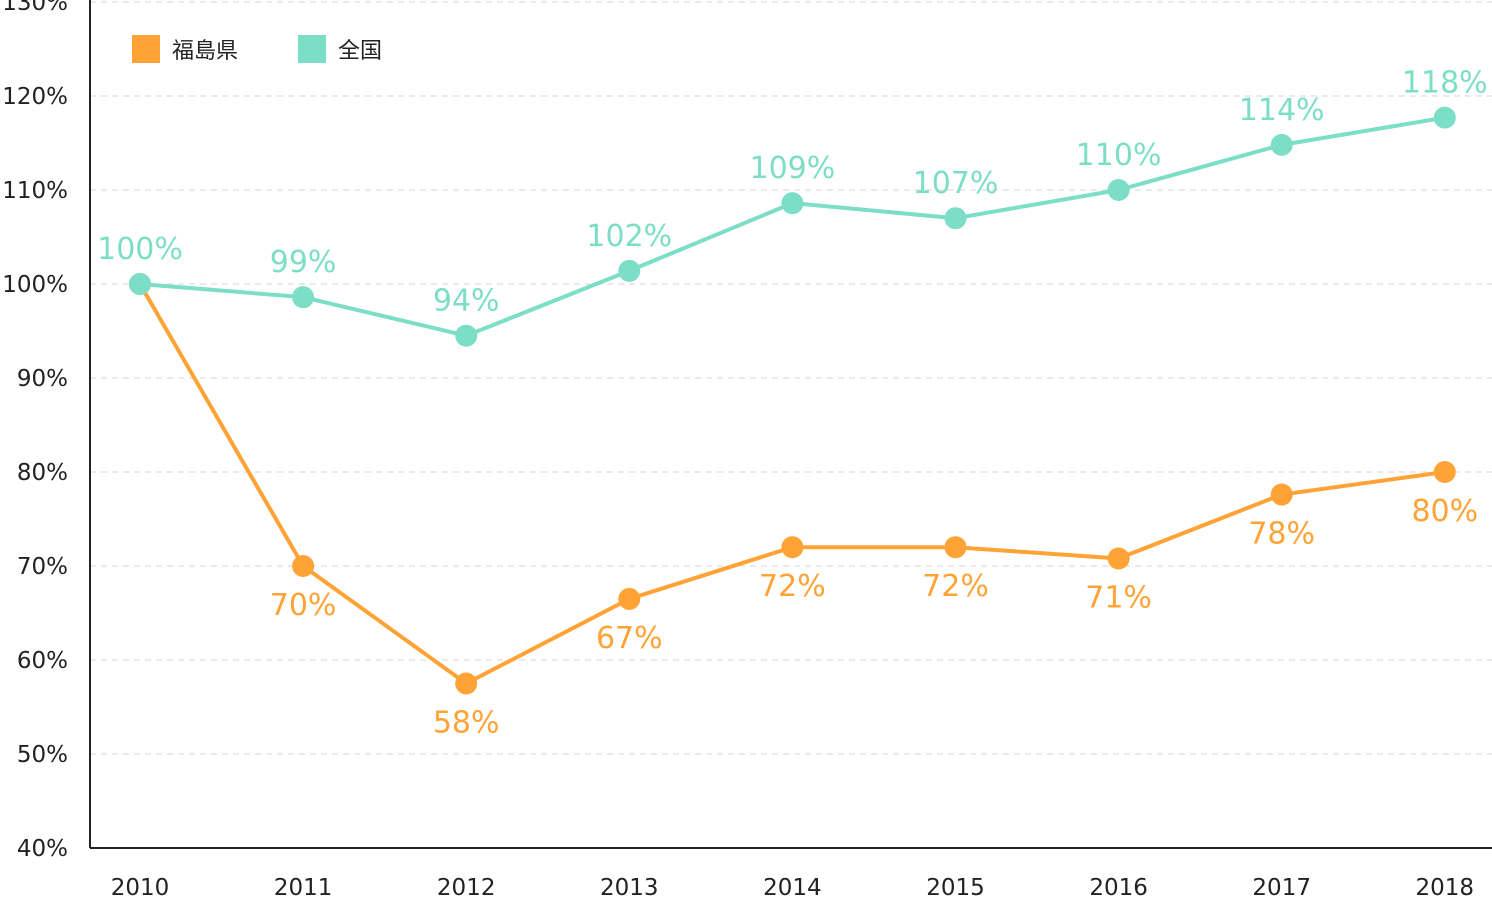 Image resolution: width=1492 pixels, height=898 pixels. Describe the element at coordinates (629, 236) in the screenshot. I see `data-label: 102%` at that location.